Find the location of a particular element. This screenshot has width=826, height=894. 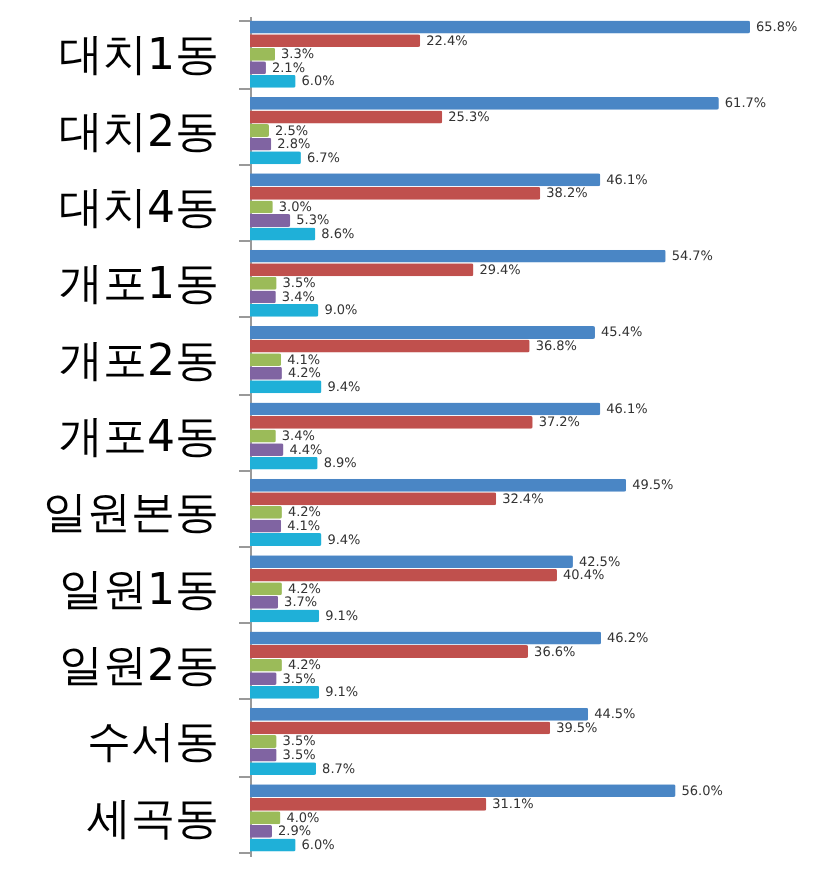

y-tick-label: 일원2동 is located at coordinates (139, 667).